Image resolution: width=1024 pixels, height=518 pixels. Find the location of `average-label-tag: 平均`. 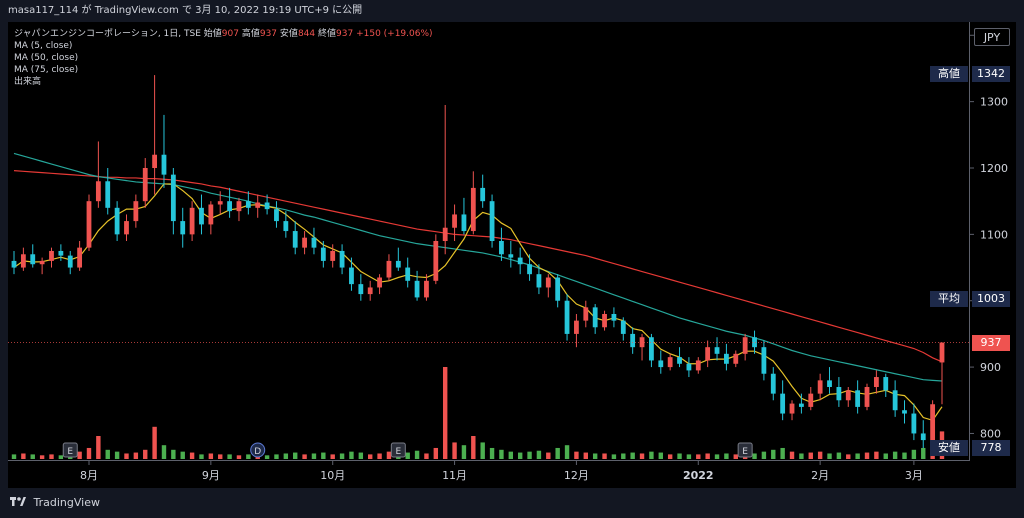

average-label-tag: 平均 is located at coordinates (949, 298).